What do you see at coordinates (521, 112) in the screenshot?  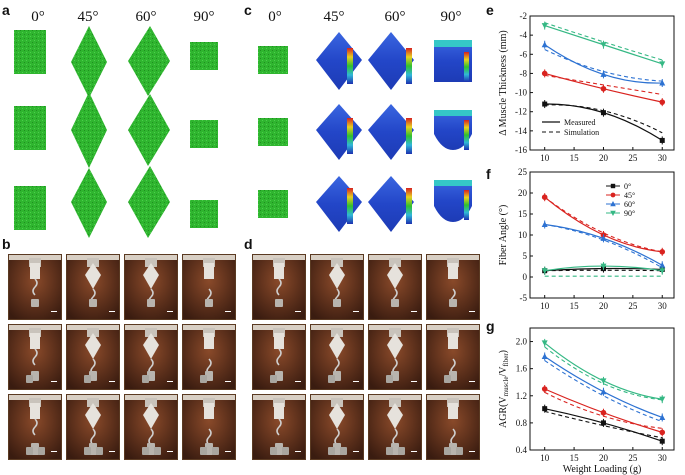 I see `y-tick-label: -12` at bounding box center [521, 112].